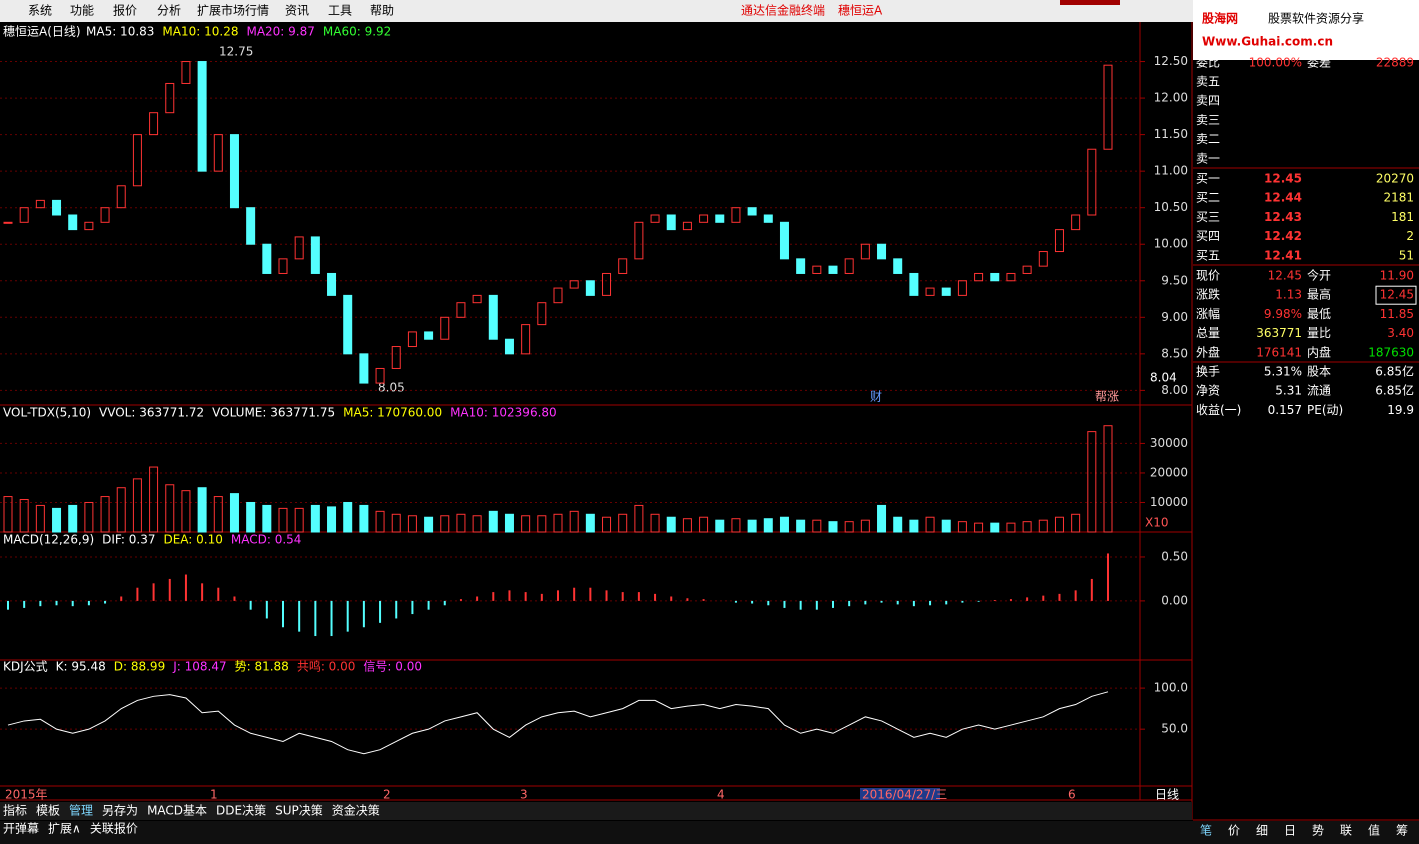  Describe the element at coordinates (280, 32) in the screenshot. I see `legend-text: MA20: 9.87` at that location.